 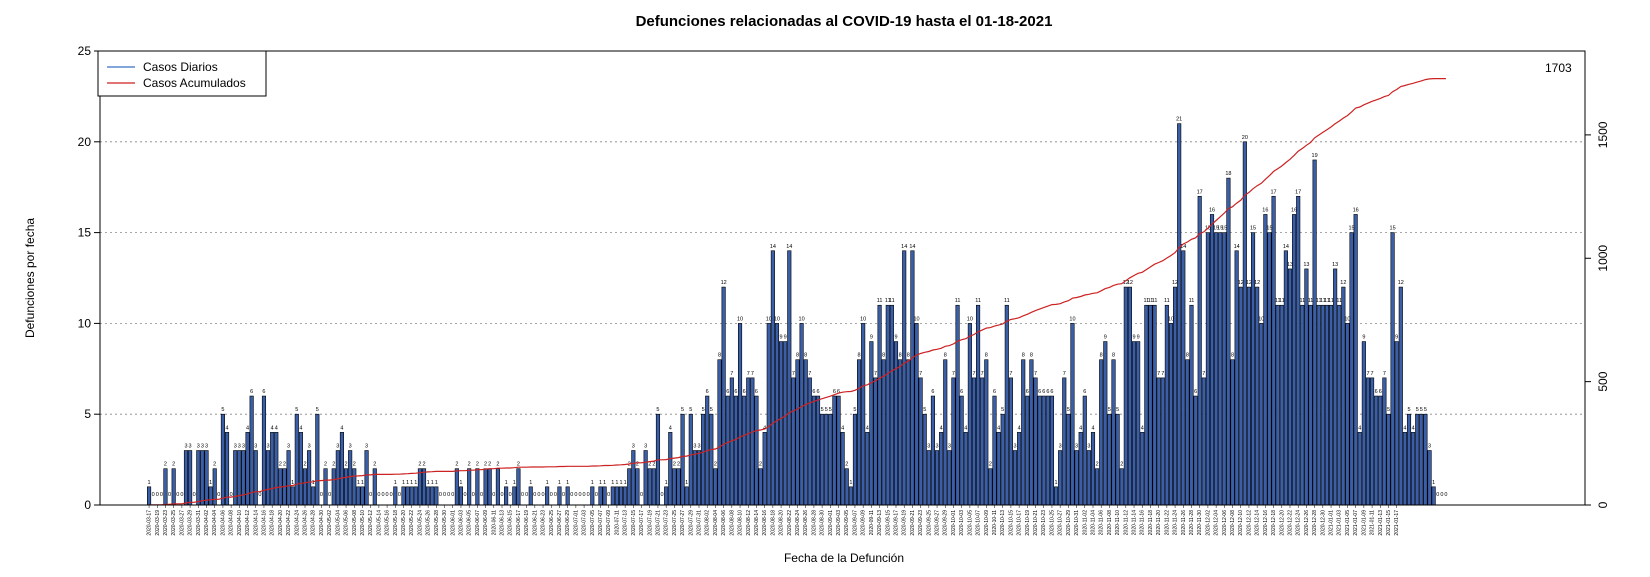 I want to click on x-tick-label: 2020-06-25, so click(x=552, y=523).